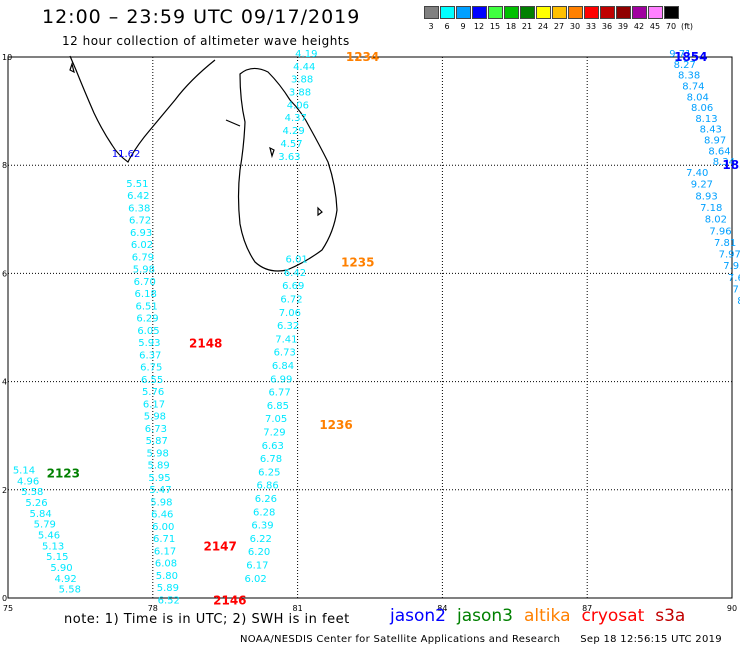  What do you see at coordinates (53, 546) in the screenshot?
I see `wave-height-value: 5.13` at bounding box center [53, 546].